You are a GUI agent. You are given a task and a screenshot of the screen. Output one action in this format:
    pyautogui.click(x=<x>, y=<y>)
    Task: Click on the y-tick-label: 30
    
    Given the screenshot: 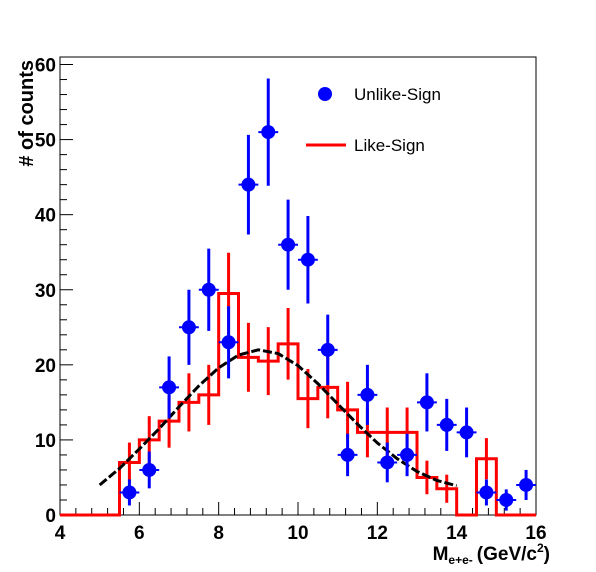 What is the action you would take?
    pyautogui.click(x=45, y=291)
    